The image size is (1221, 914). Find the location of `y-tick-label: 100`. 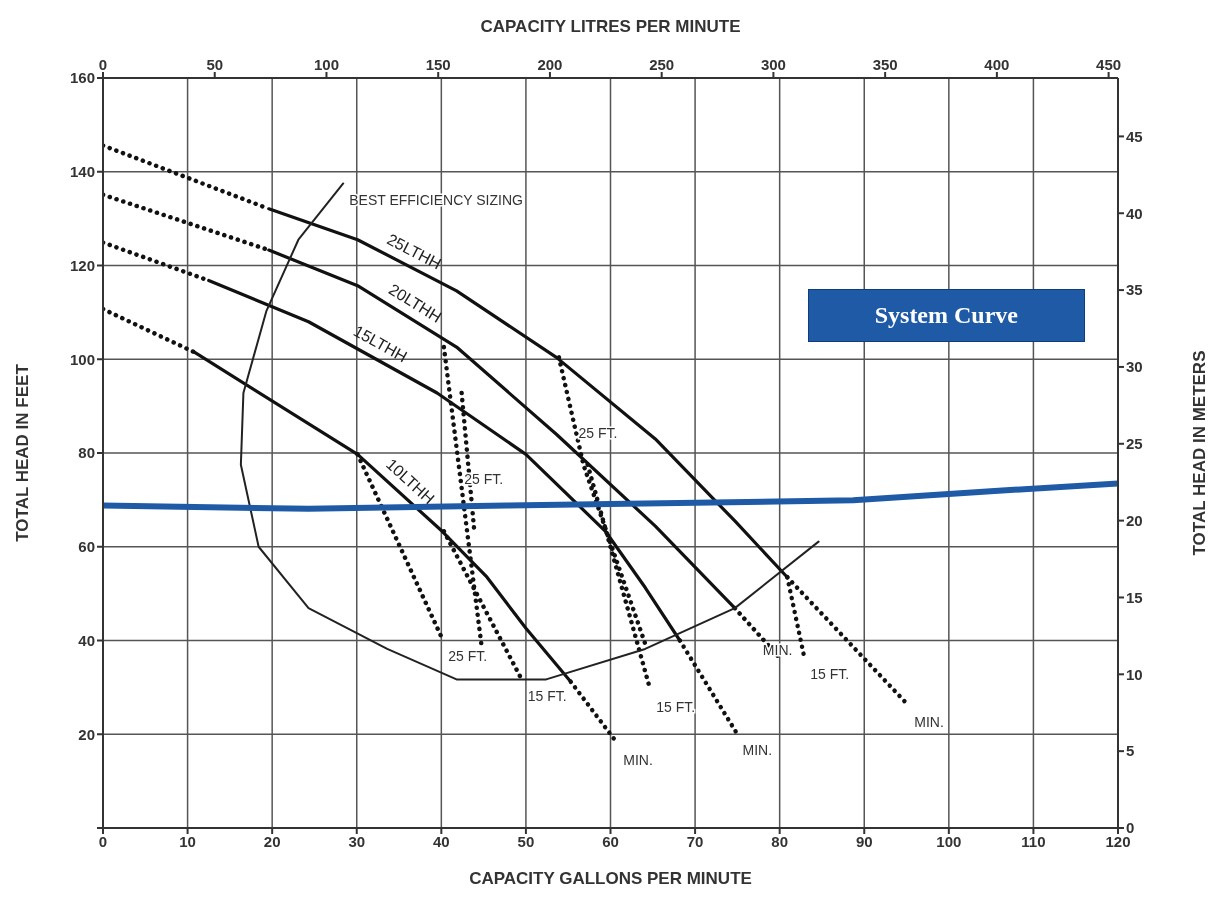

y-tick-label: 100 is located at coordinates (82, 359).